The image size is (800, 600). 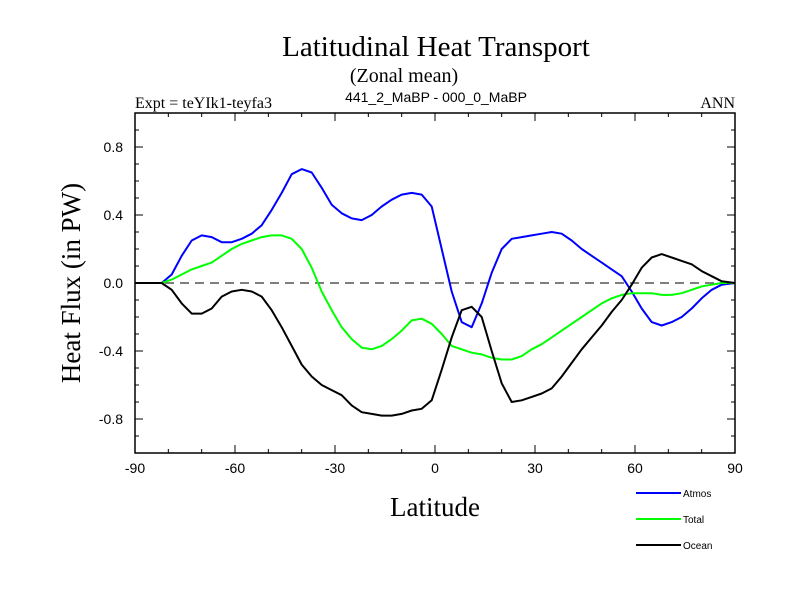 What do you see at coordinates (71, 283) in the screenshot?
I see `y-axis-label: Heat Flux (in PW)` at bounding box center [71, 283].